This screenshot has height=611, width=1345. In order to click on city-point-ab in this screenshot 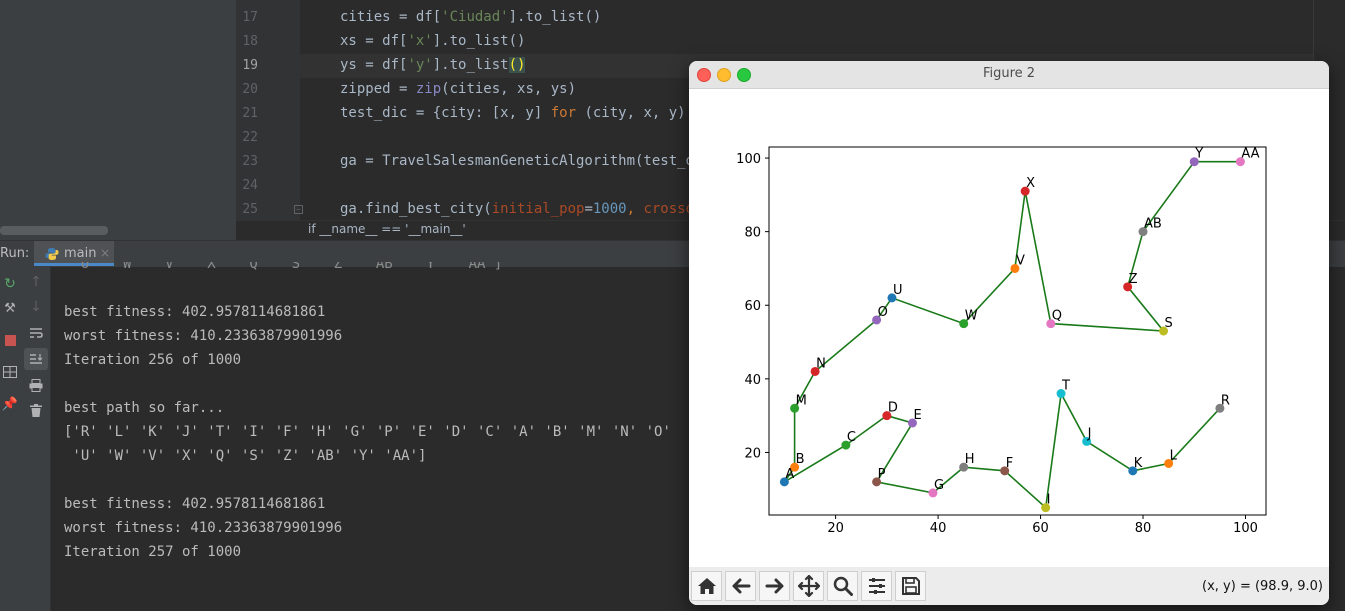, I will do `click(1143, 232)`.